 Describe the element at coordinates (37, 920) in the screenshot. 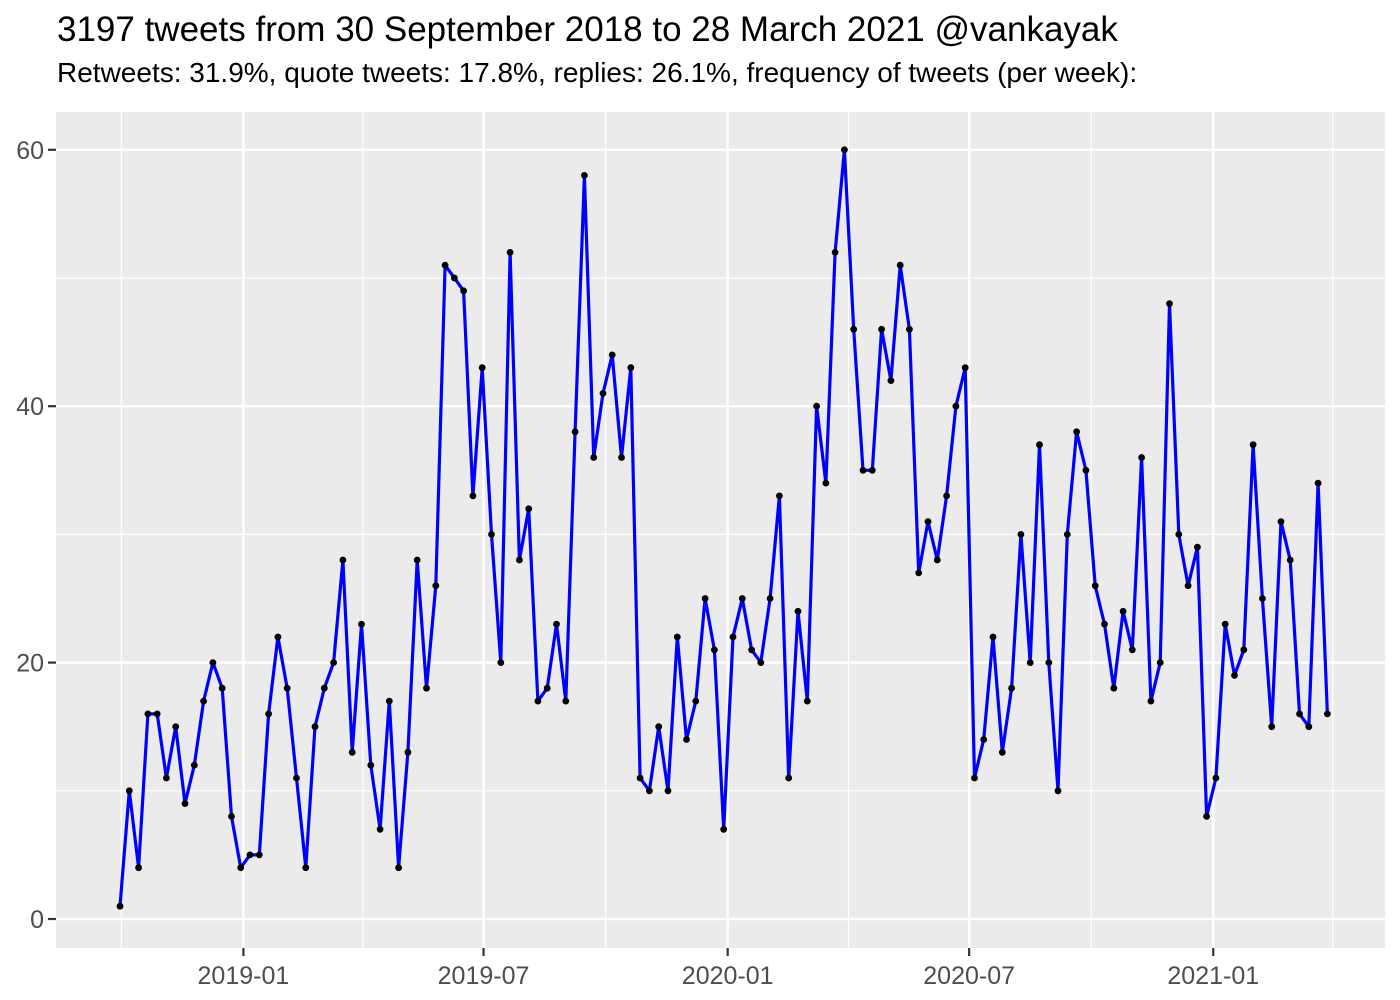

I see `y-axis-tick-label: 0` at that location.